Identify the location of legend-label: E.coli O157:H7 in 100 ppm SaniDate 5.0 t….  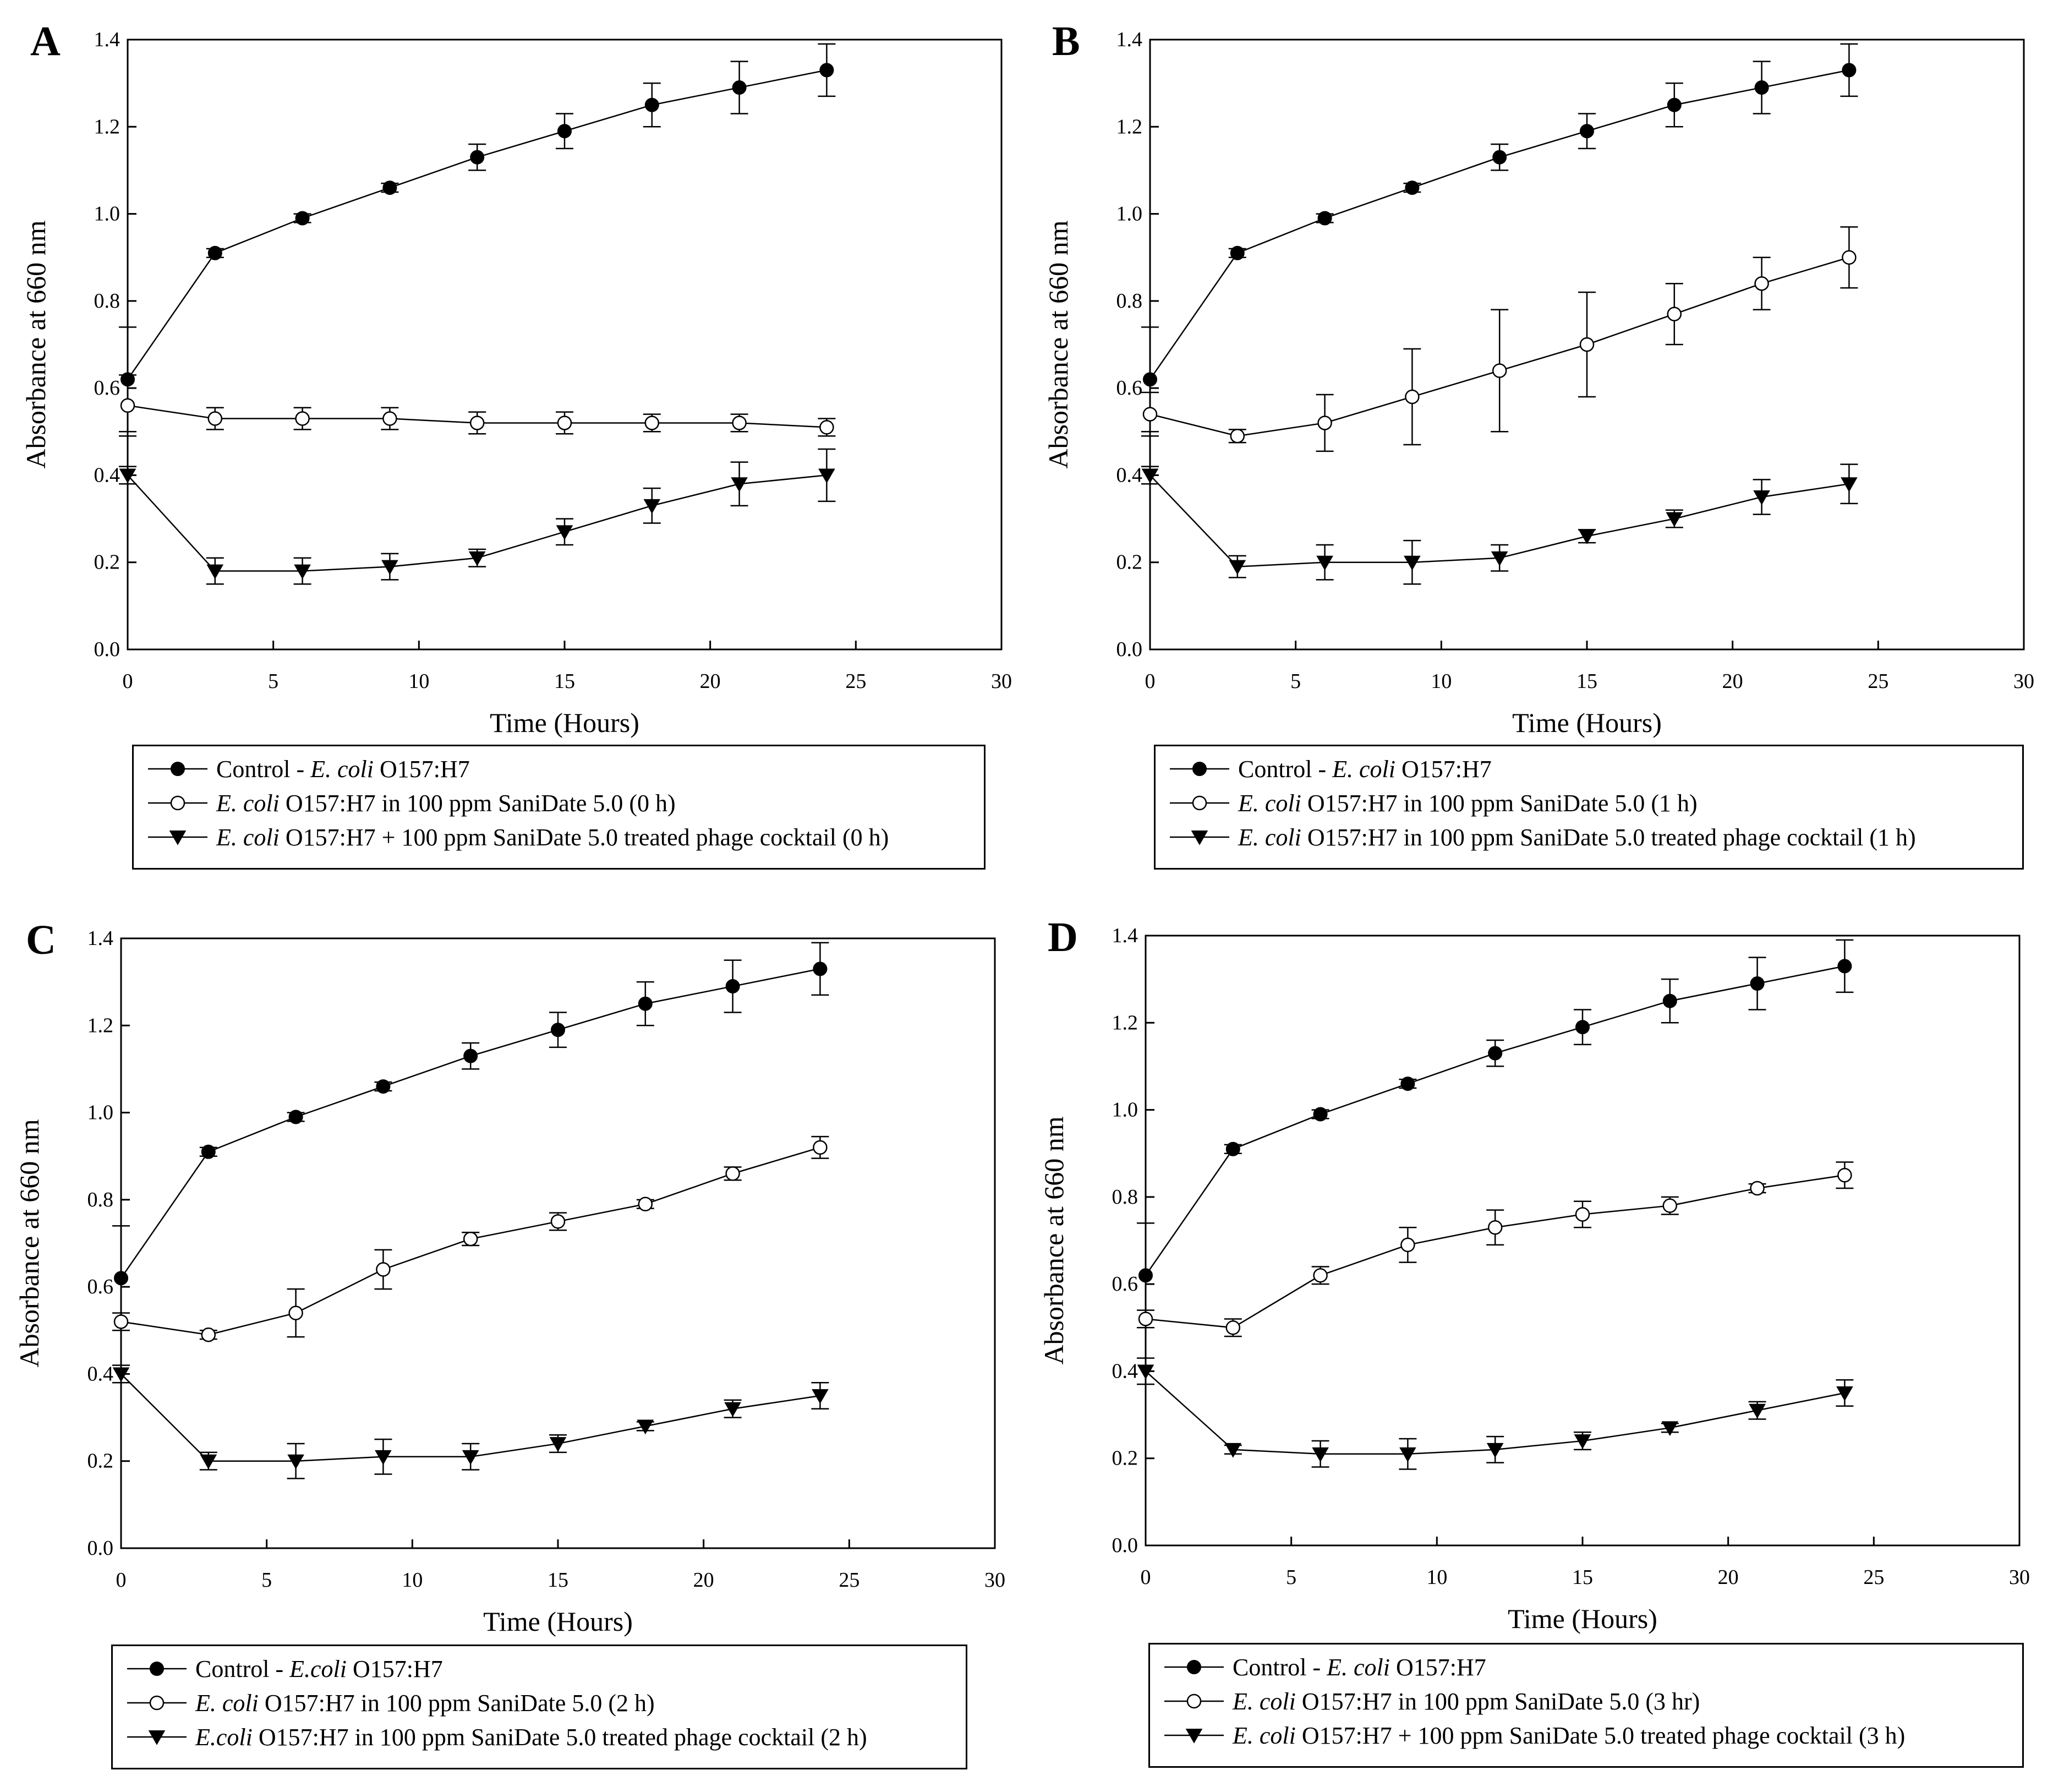
(531, 1737).